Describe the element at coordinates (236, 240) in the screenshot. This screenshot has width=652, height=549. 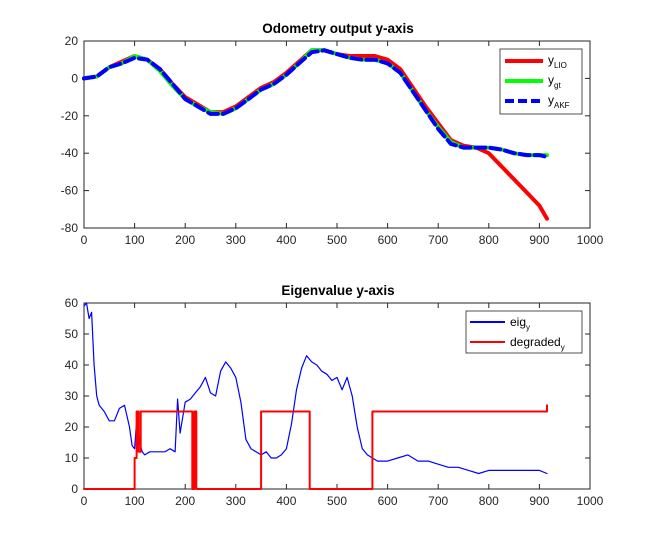
I see `odometry-x-tick-label: 300` at that location.